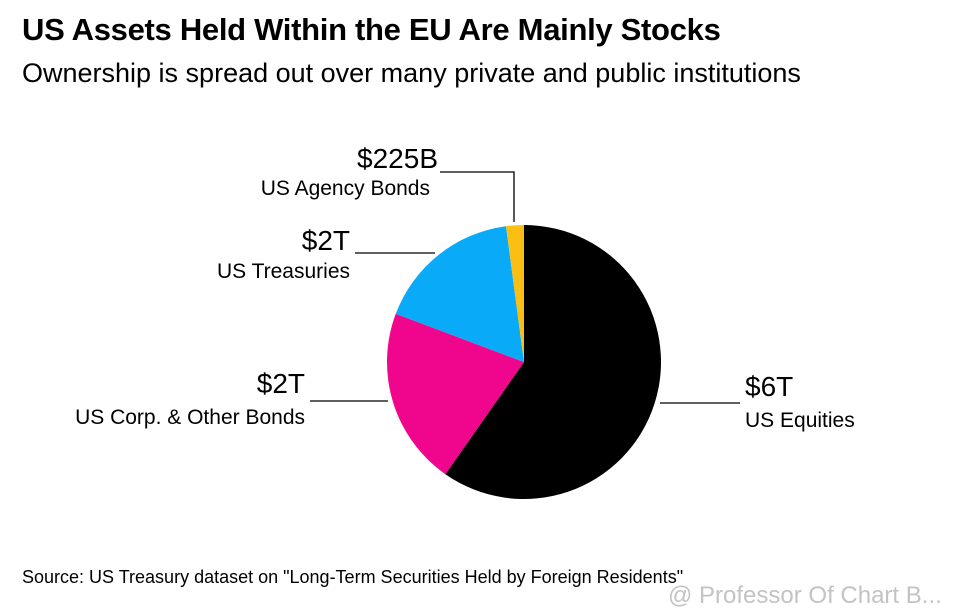  Describe the element at coordinates (345, 188) in the screenshot. I see `name-label-agency-bonds: US Agency Bonds` at that location.